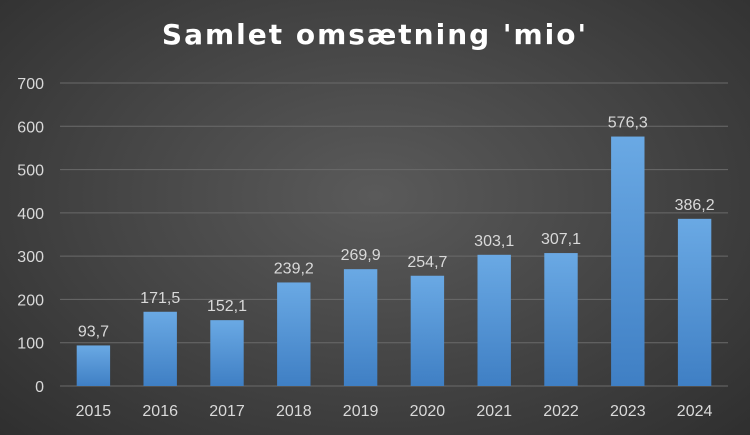 The image size is (750, 435). Describe the element at coordinates (93, 365) in the screenshot. I see `bar-2015` at that location.